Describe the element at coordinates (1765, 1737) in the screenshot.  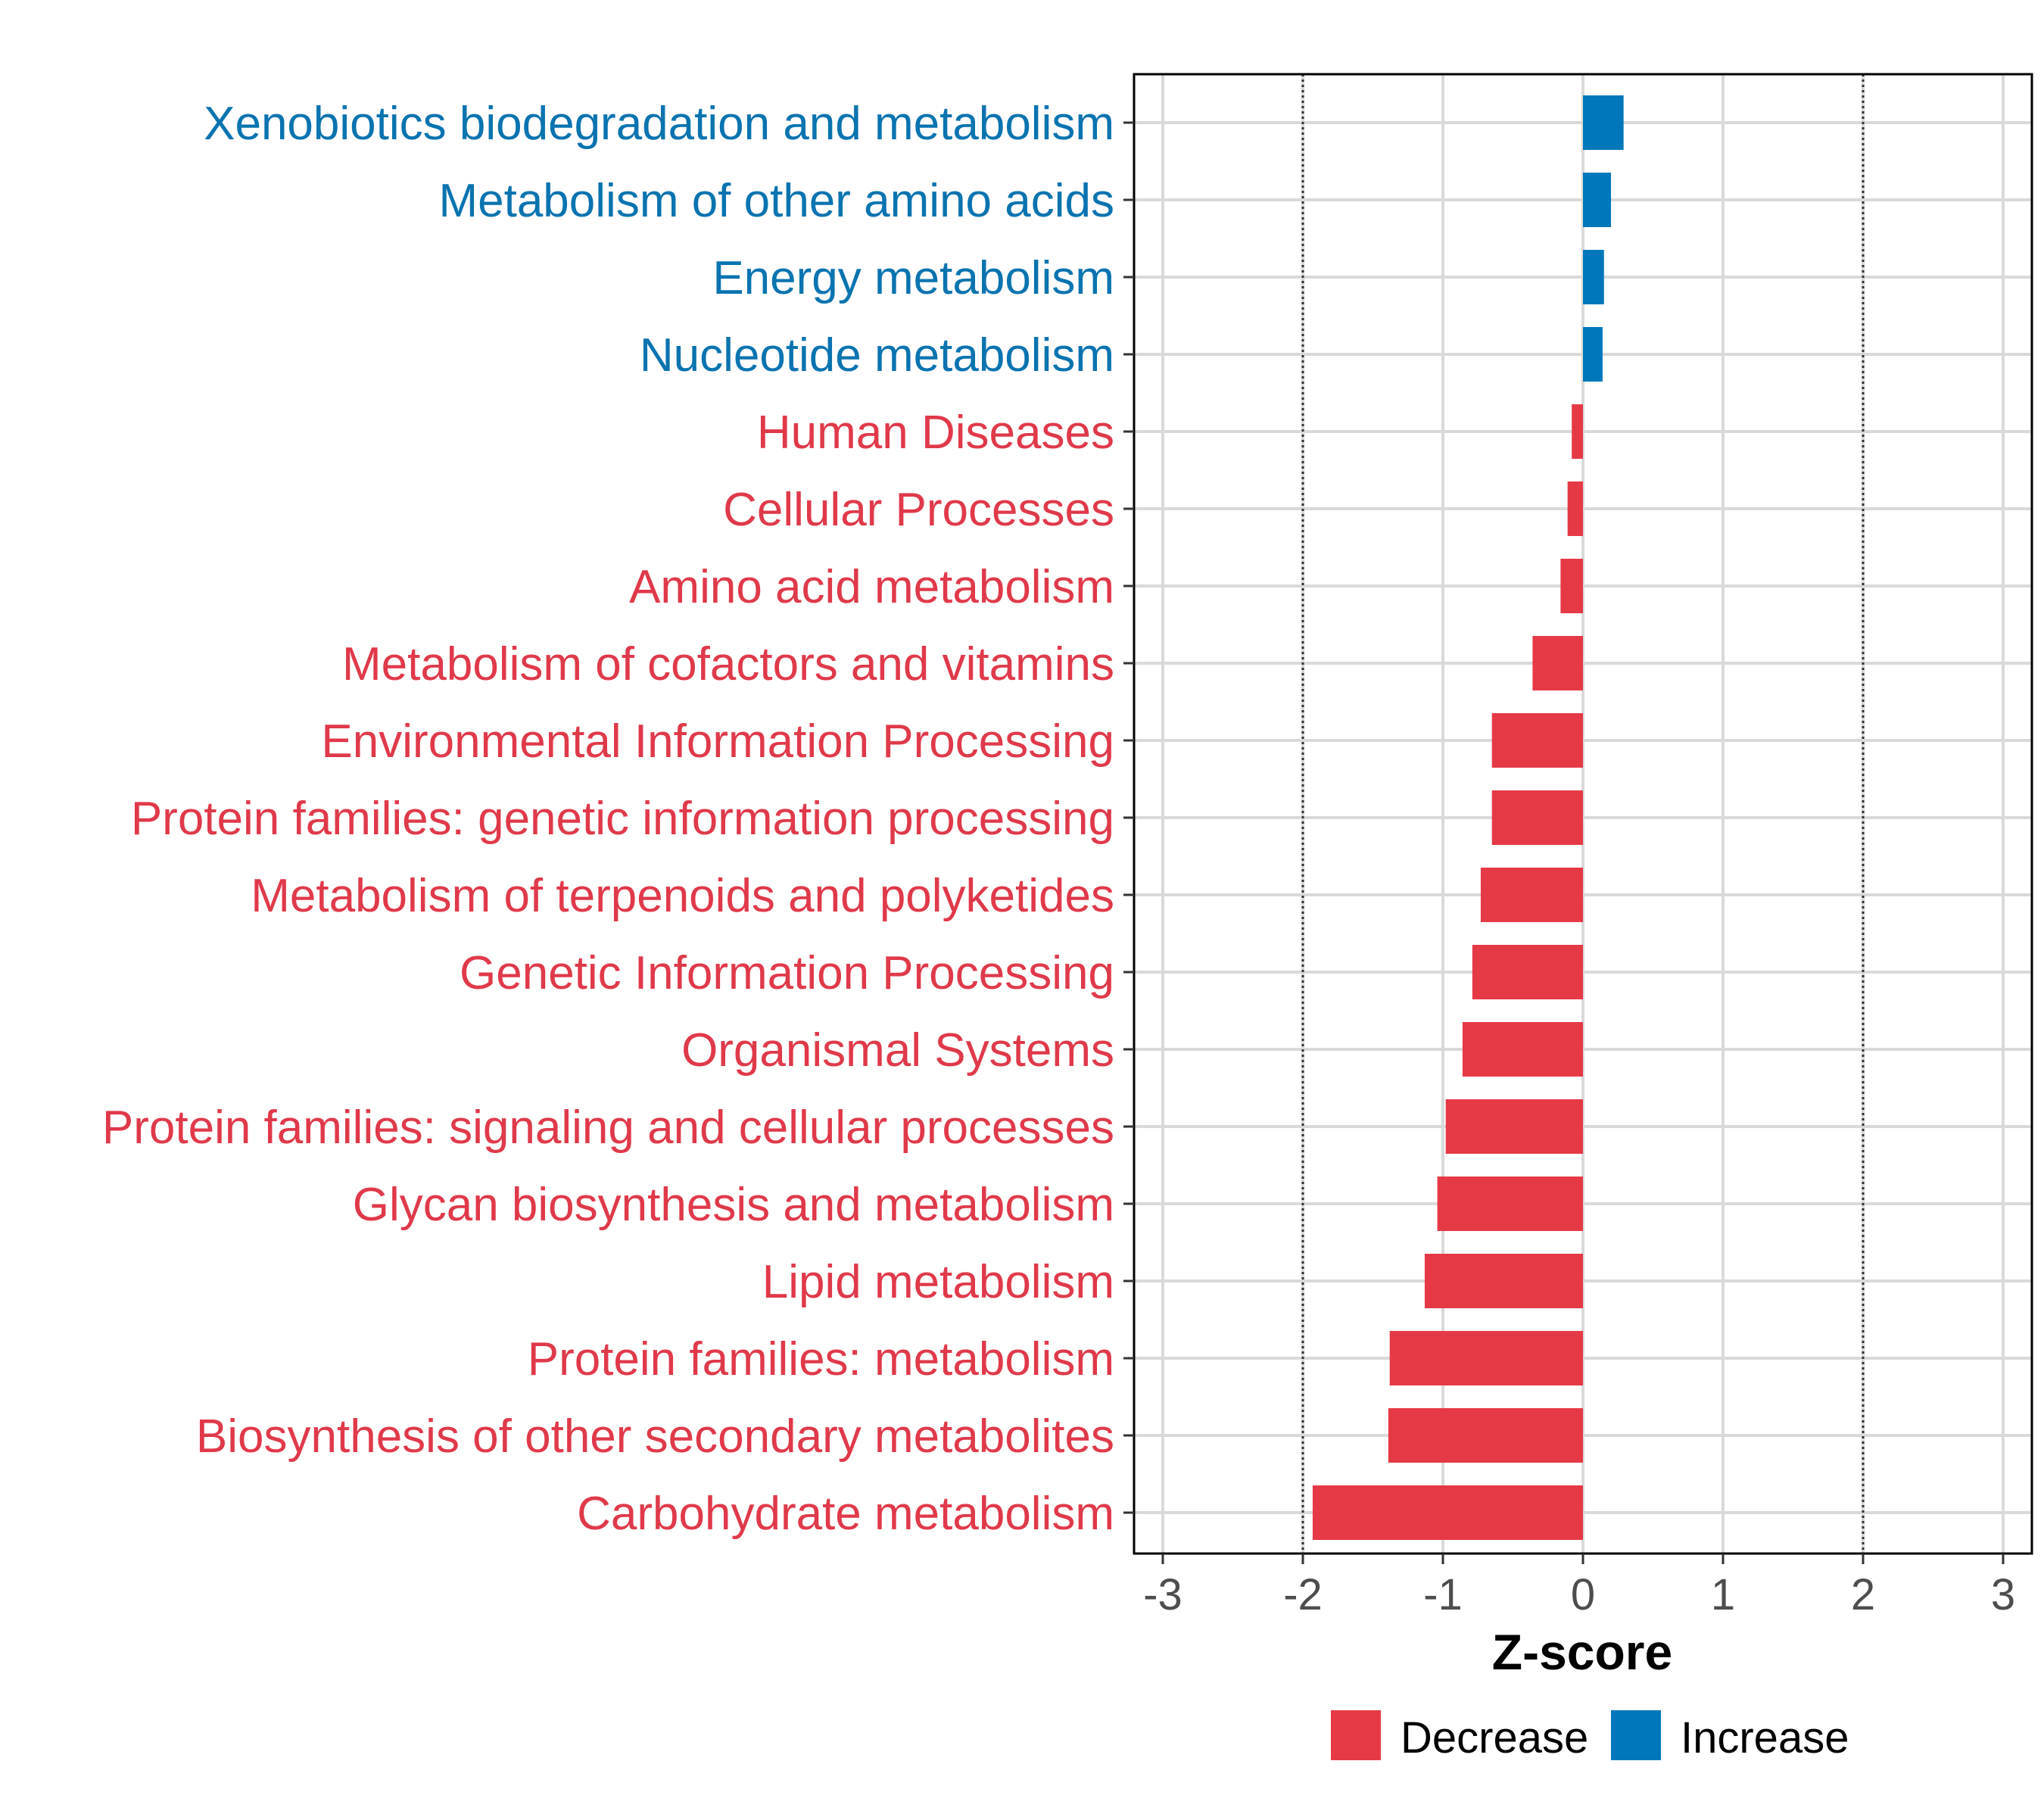
I see `legend-label: Increase` at that location.